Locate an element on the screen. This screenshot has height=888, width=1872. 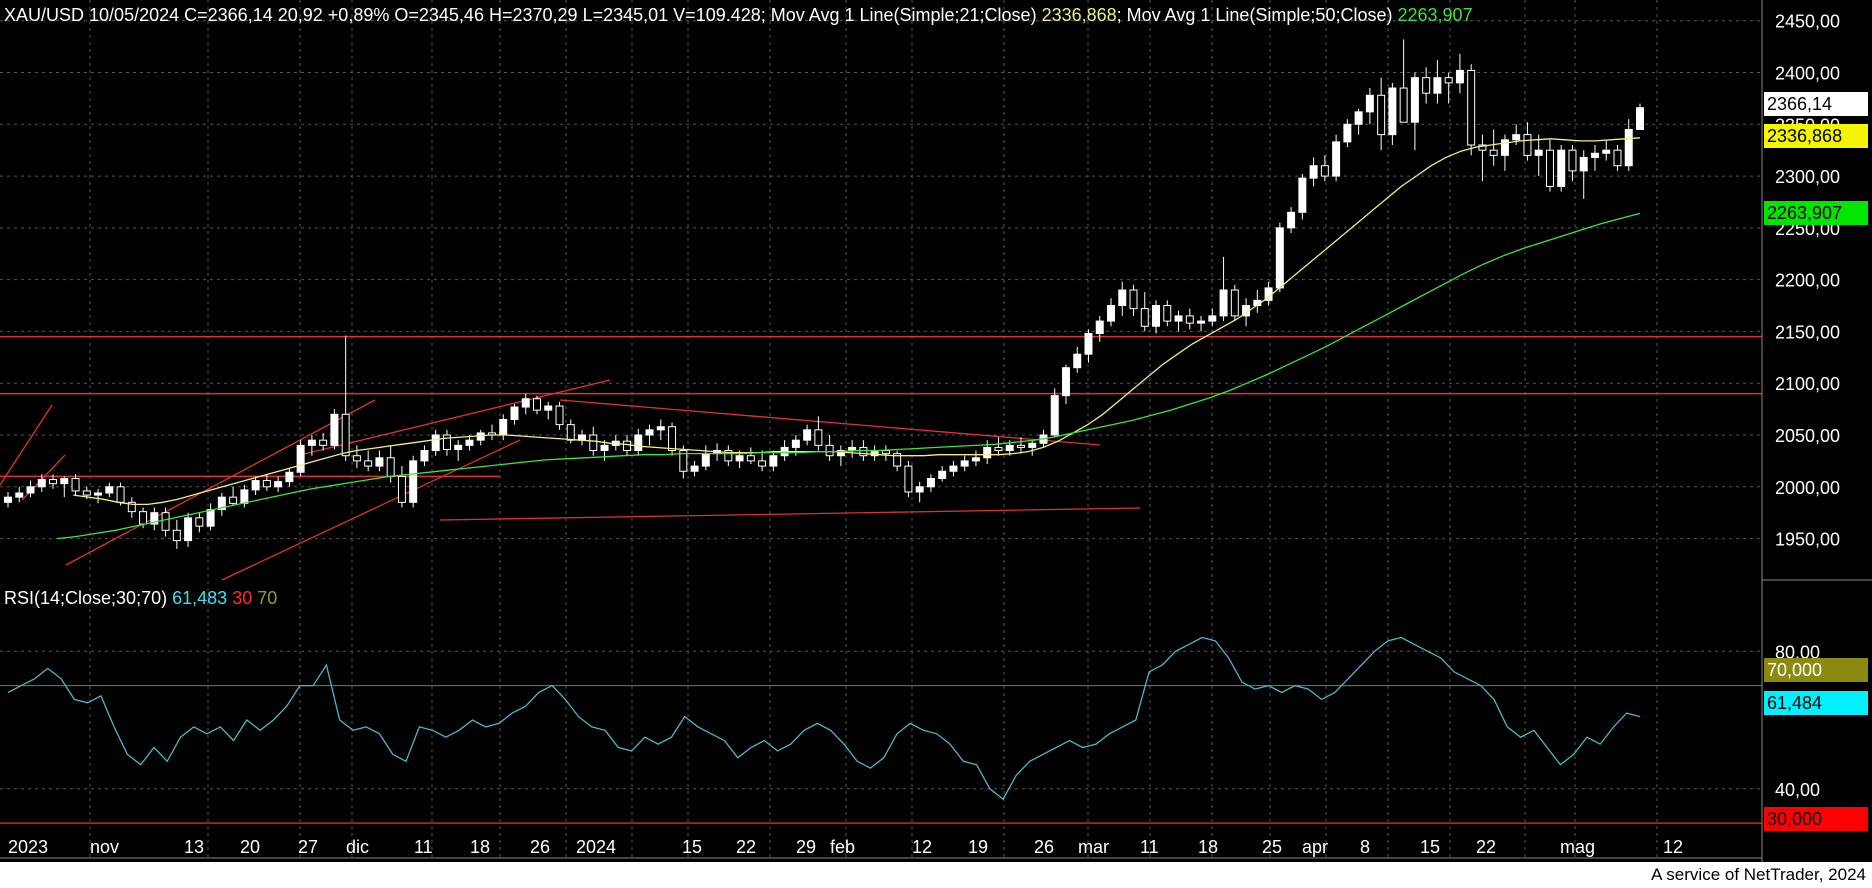
x-tick-label: 18 is located at coordinates (480, 847).